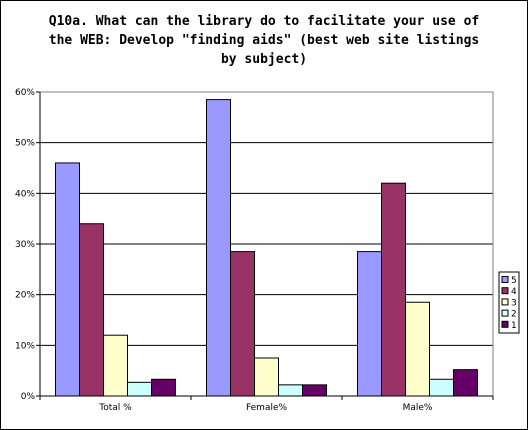 This screenshot has width=528, height=430. Describe the element at coordinates (25, 346) in the screenshot. I see `y-tick-label: 10%` at that location.